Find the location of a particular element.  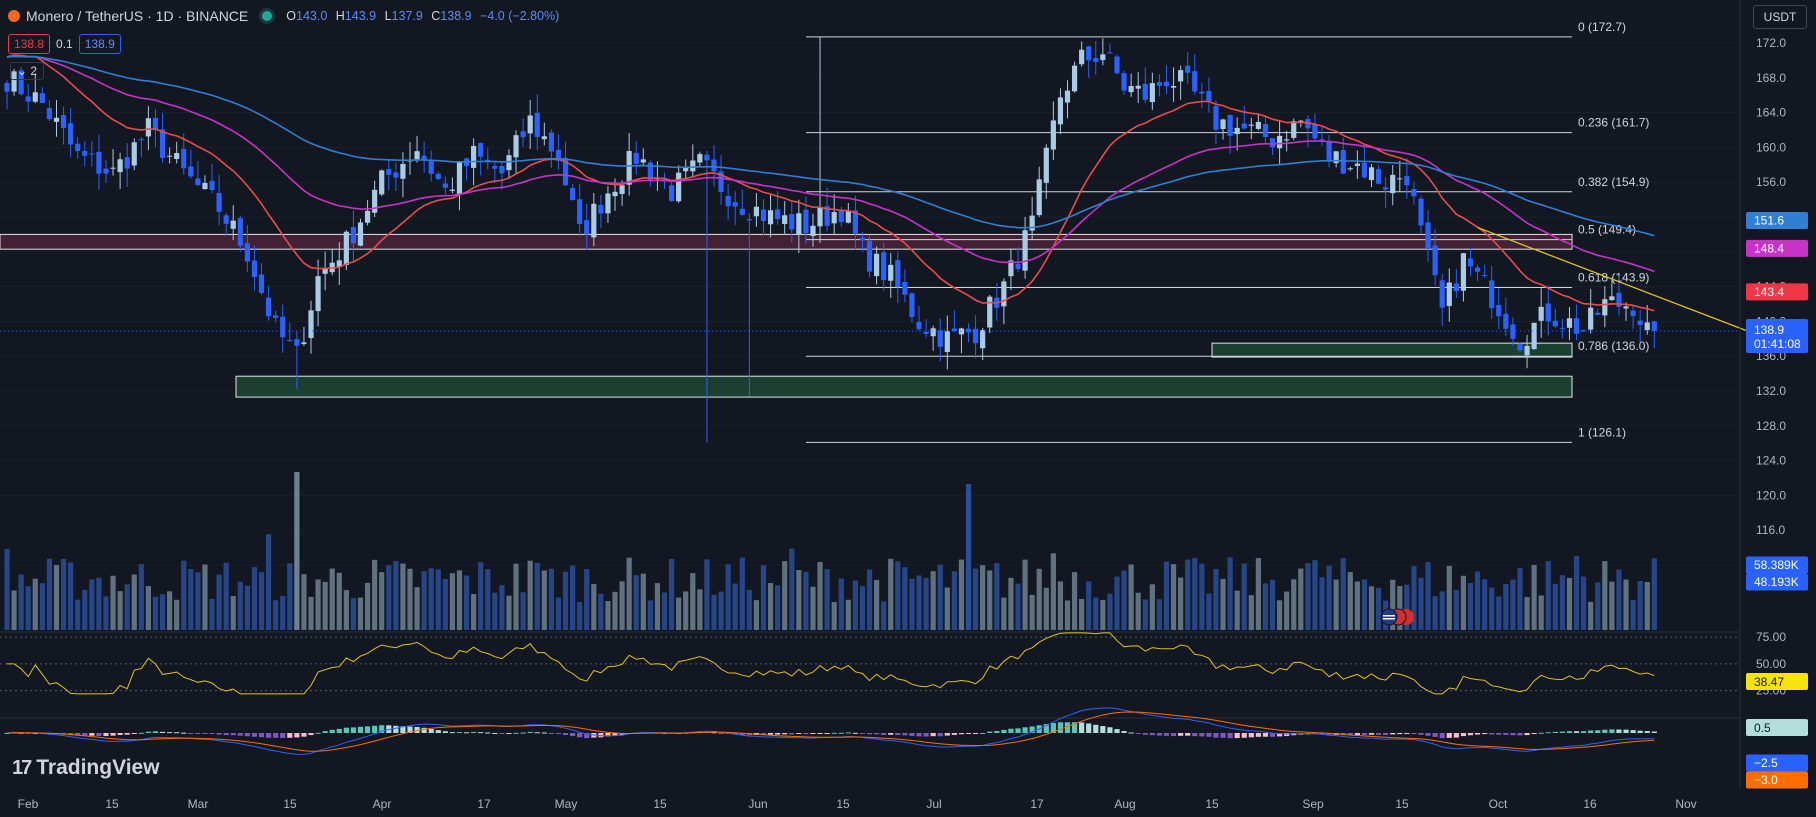

x-tick-label: Feb is located at coordinates (28, 804).